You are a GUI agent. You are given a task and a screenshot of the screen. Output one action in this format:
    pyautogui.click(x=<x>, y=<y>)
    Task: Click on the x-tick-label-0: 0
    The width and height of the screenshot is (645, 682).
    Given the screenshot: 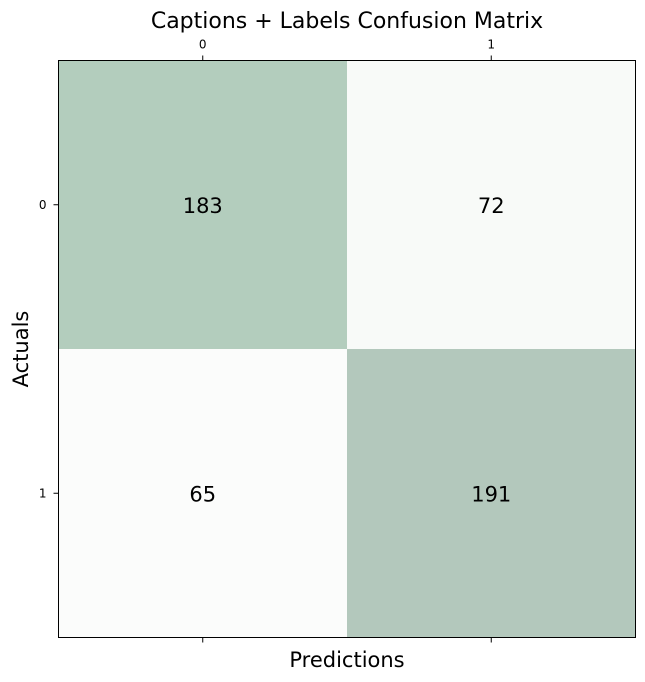 What is the action you would take?
    pyautogui.click(x=203, y=45)
    